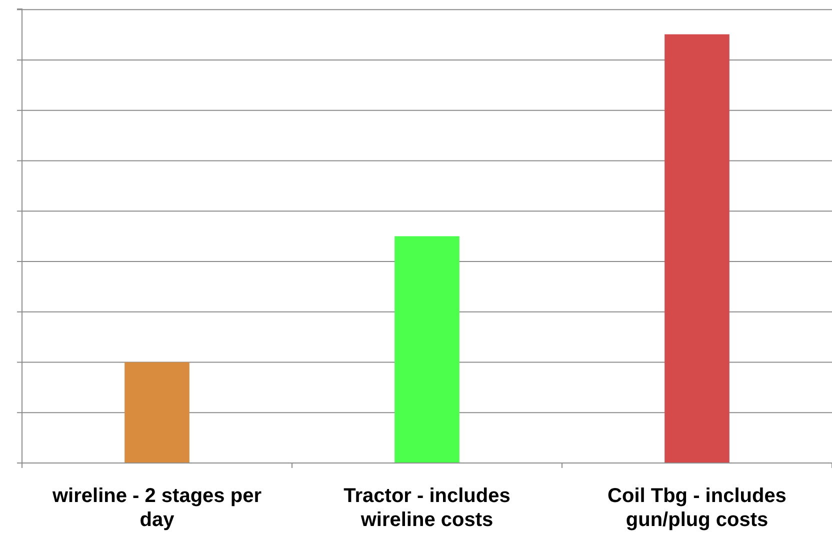 This screenshot has width=832, height=538. Describe the element at coordinates (427, 508) in the screenshot. I see `x-tick-label: Tractor - includes wireline costs` at that location.